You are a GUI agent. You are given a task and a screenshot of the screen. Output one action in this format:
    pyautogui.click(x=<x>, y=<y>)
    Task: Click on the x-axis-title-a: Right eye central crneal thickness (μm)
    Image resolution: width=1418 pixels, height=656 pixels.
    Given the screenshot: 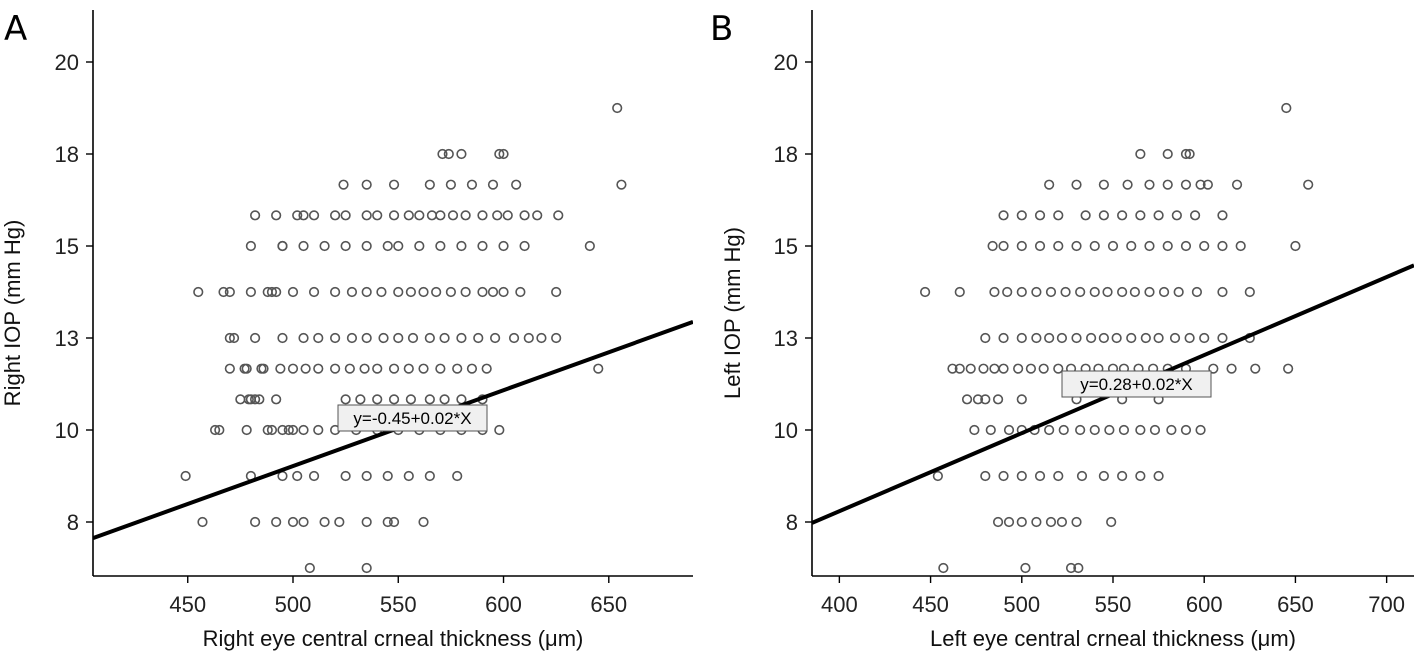 What is the action you would take?
    pyautogui.click(x=393, y=638)
    